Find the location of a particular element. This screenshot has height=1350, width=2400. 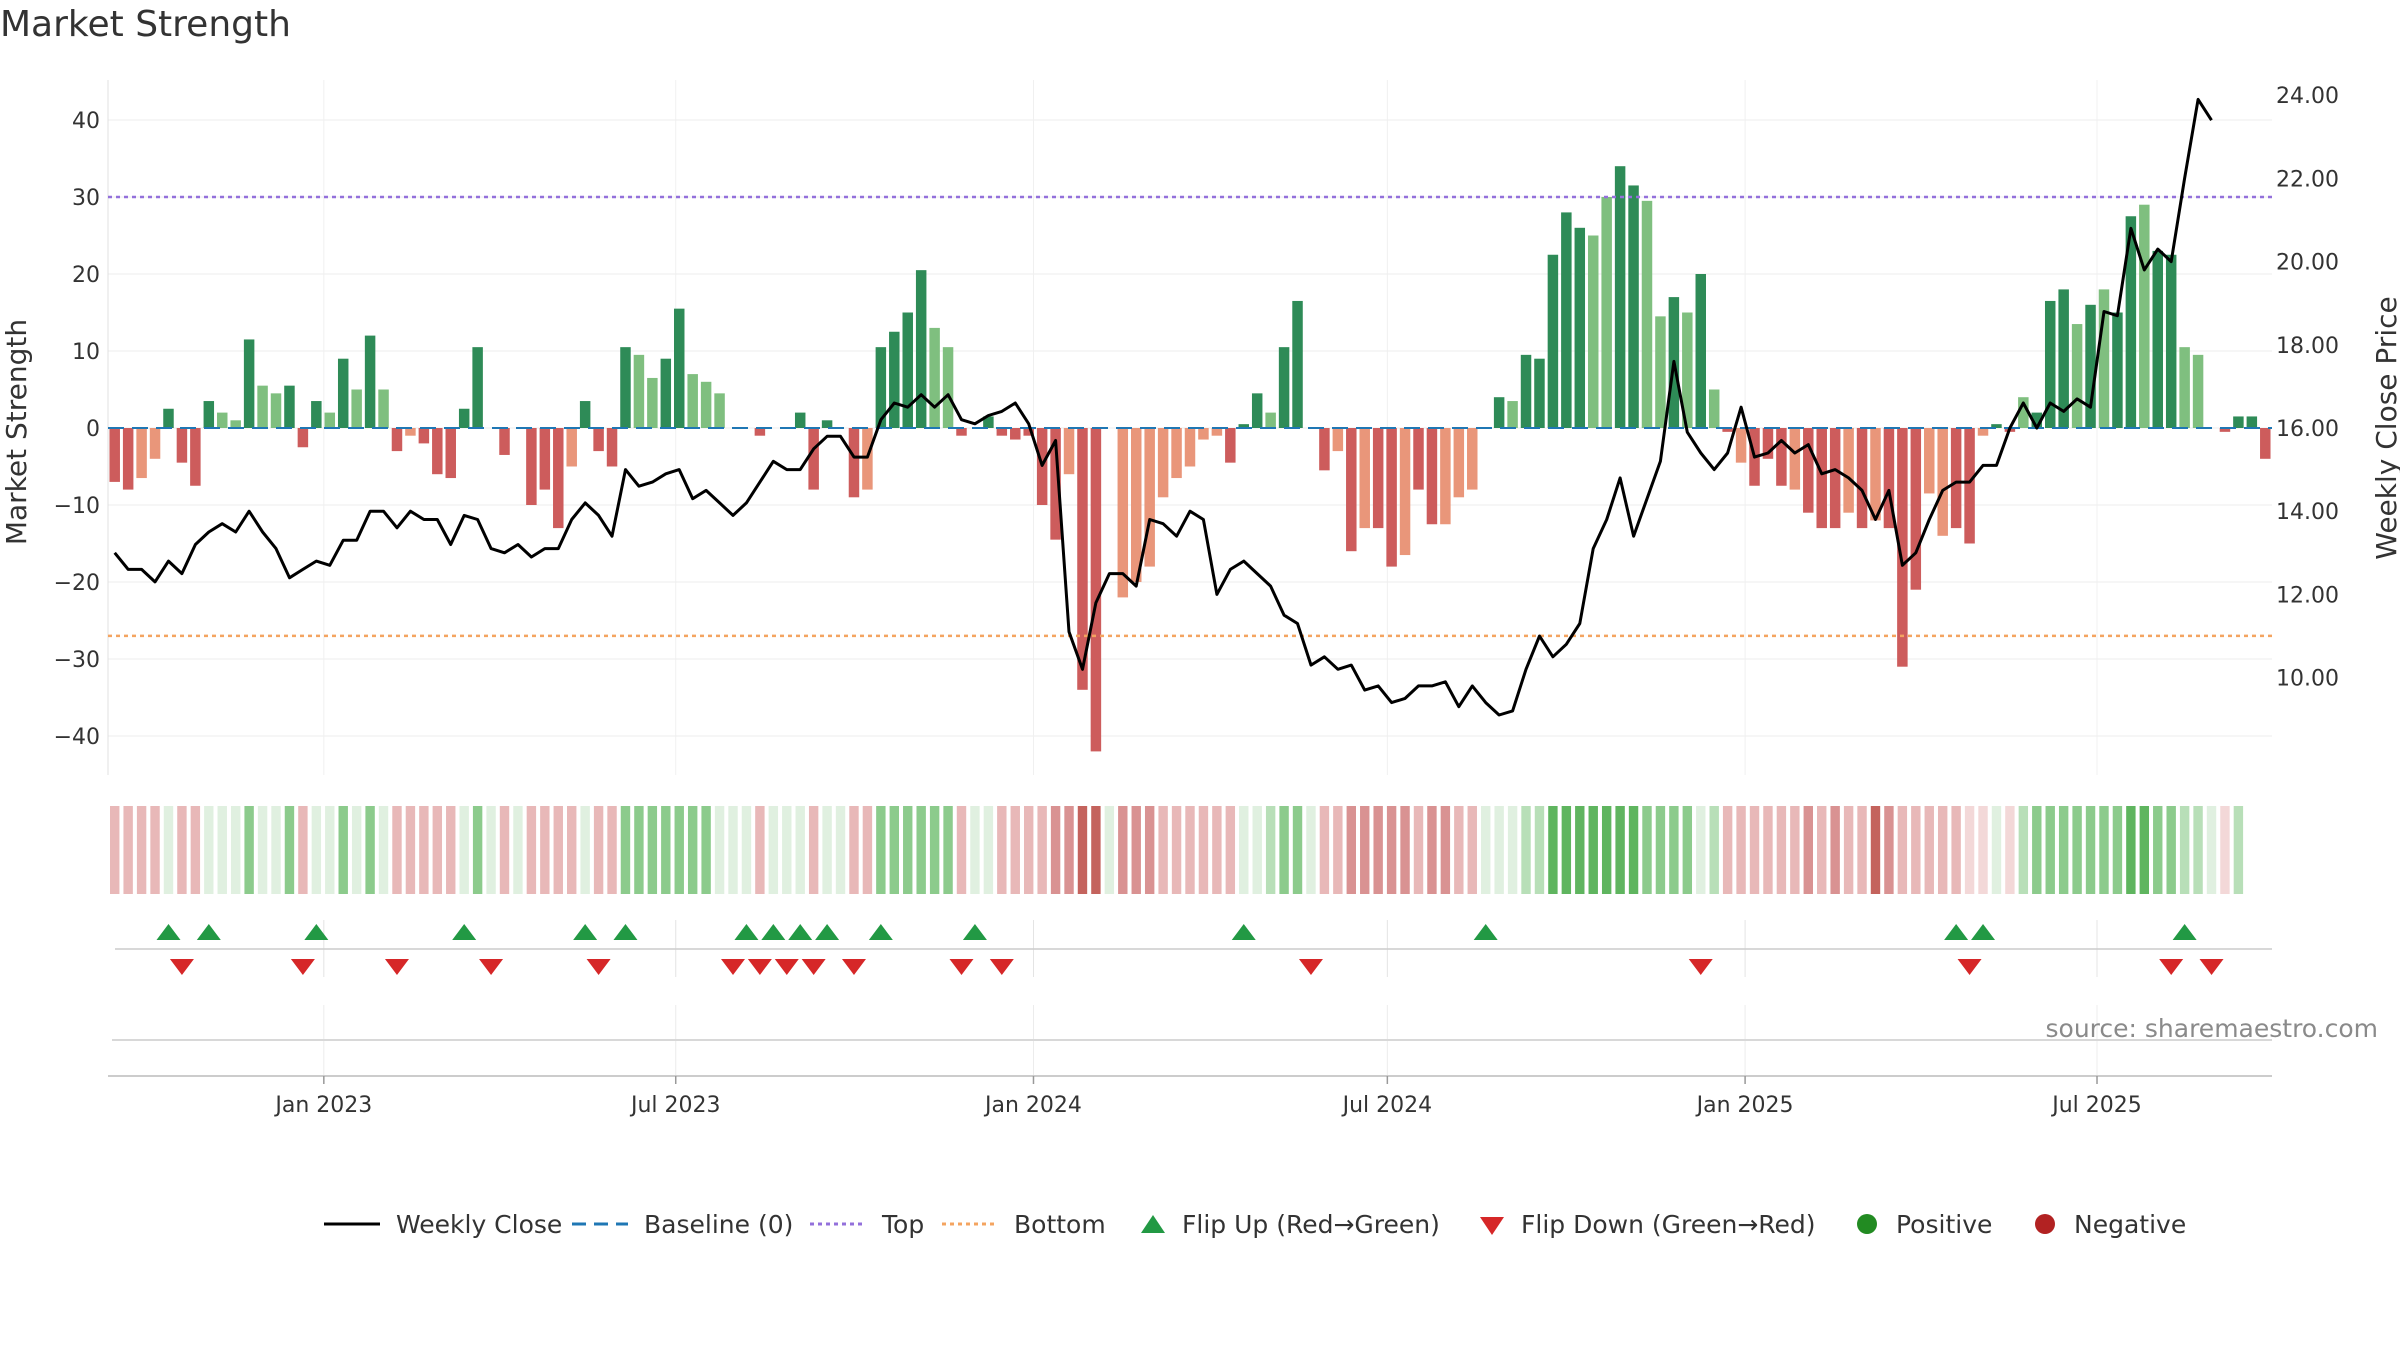

strength-heat-strip is located at coordinates (1177, 850).